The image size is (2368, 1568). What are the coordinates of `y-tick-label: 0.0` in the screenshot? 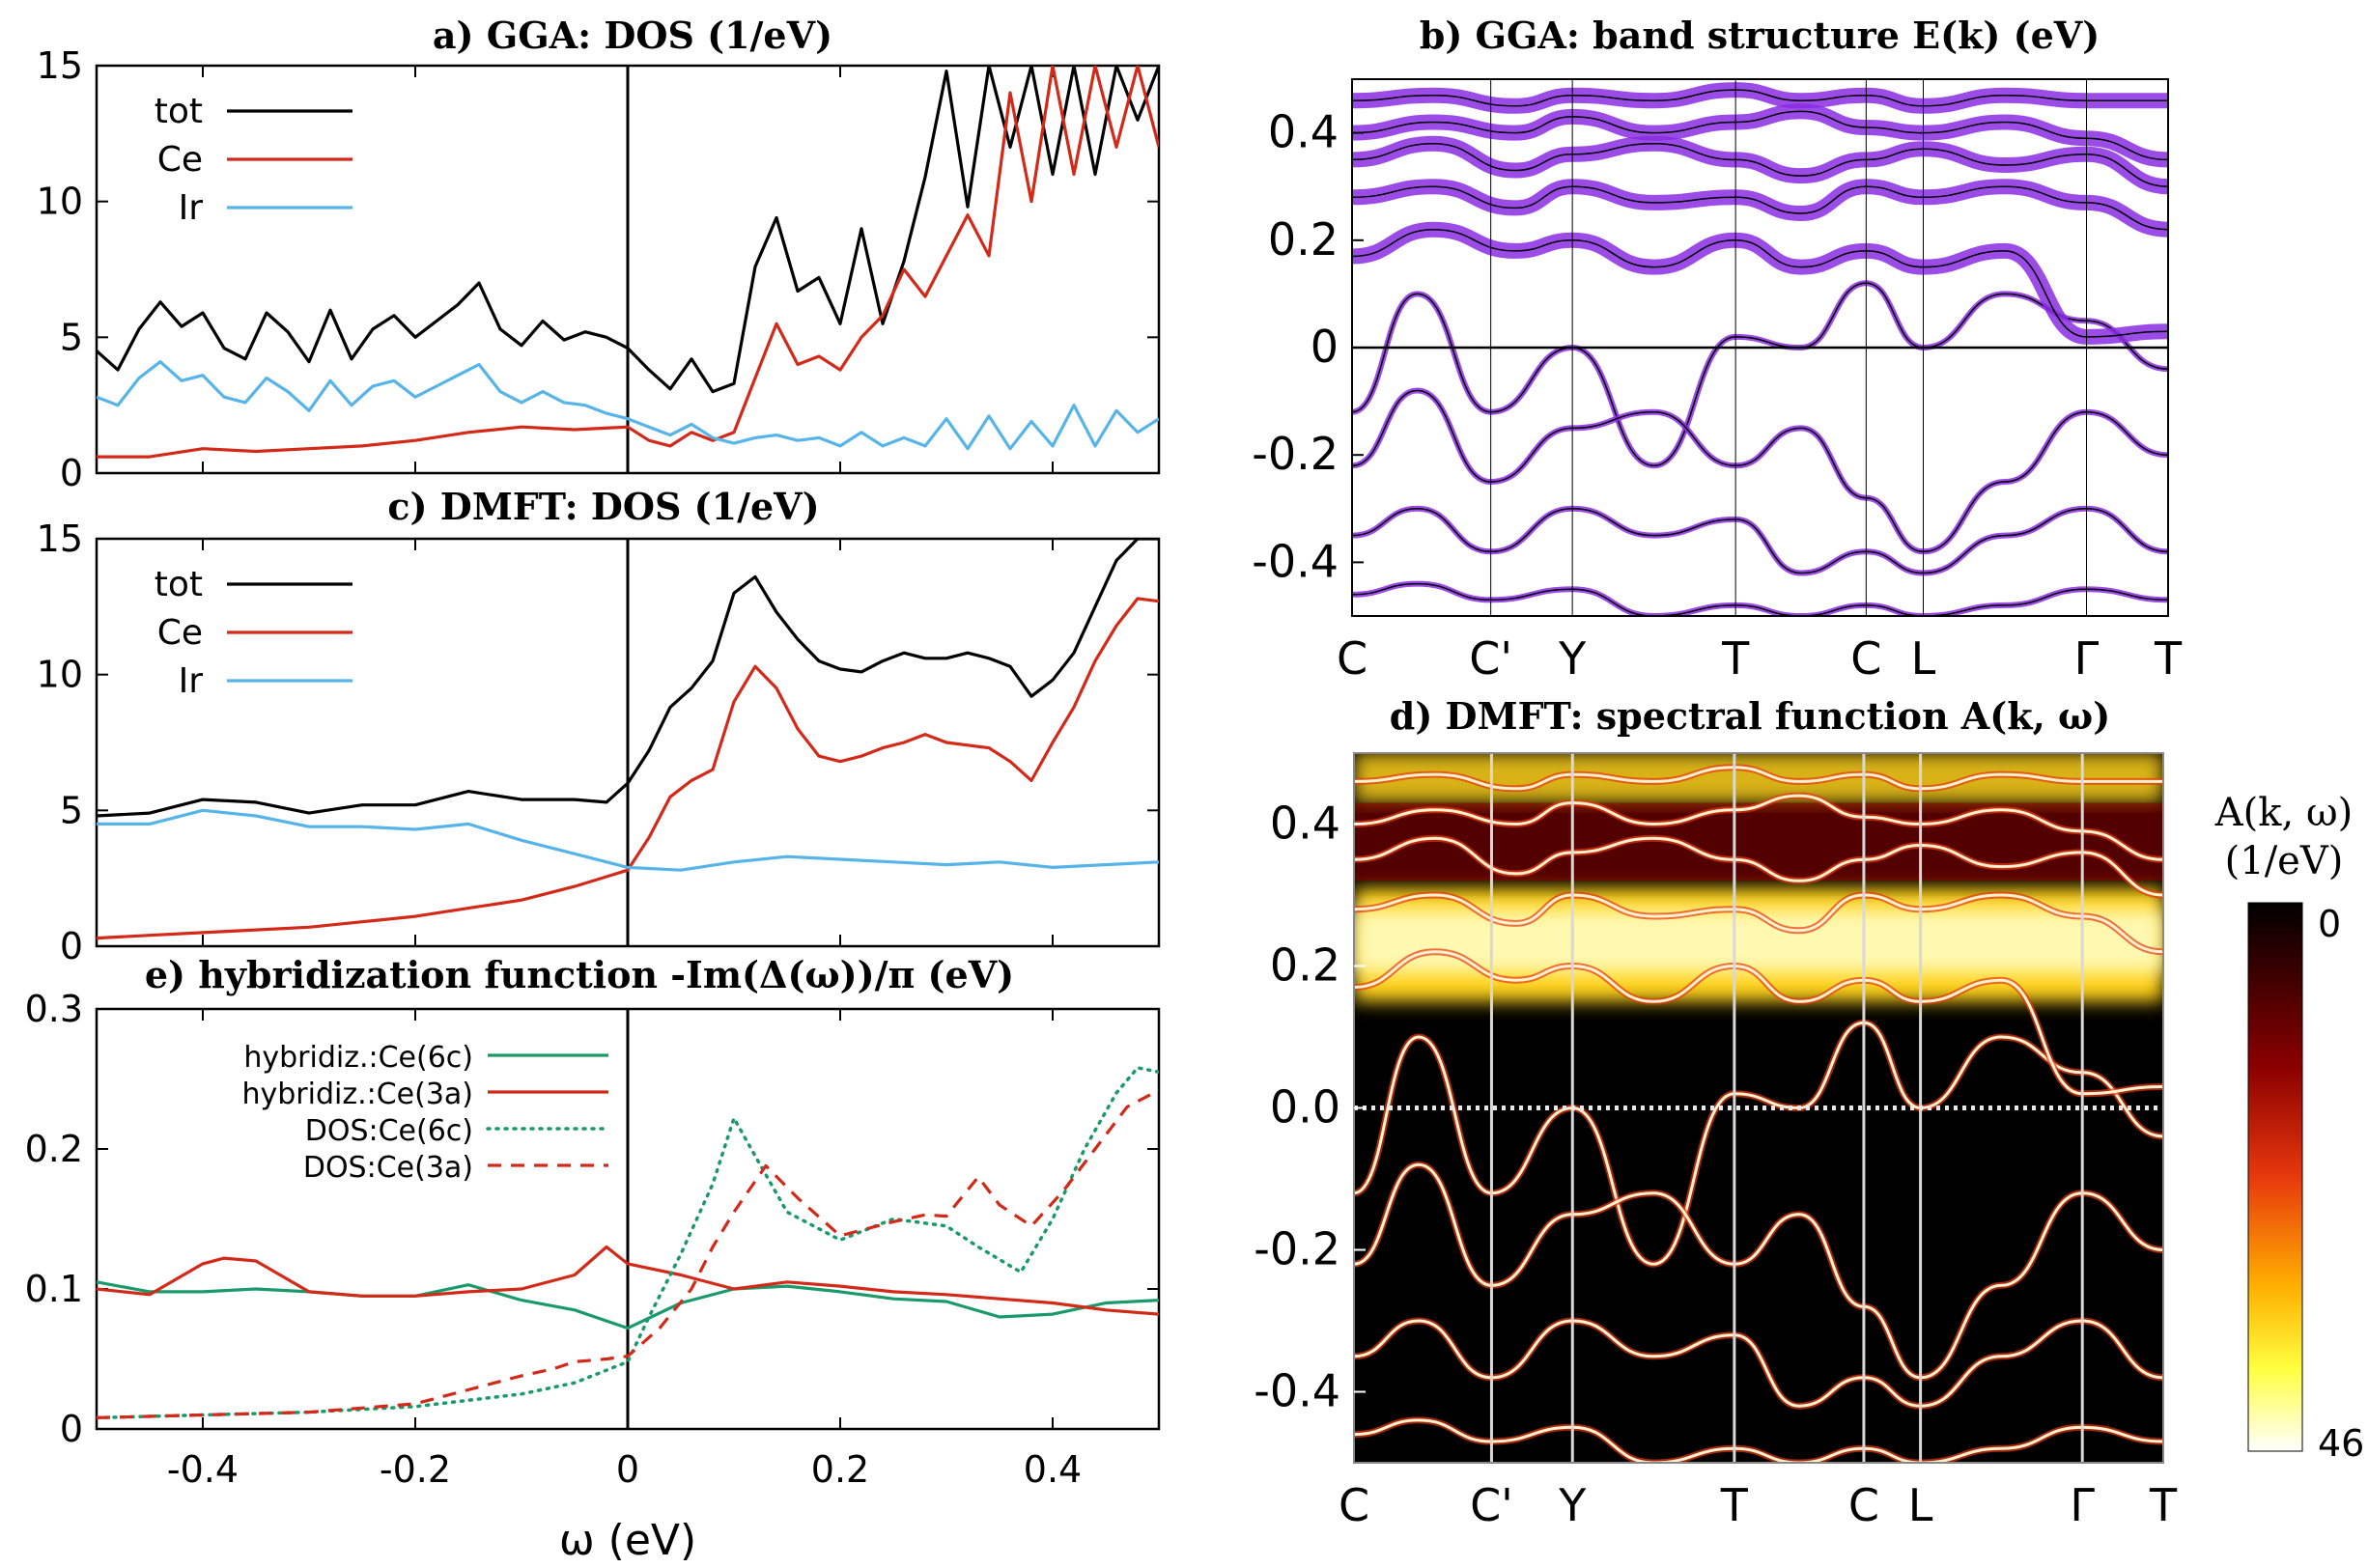 It's located at (1305, 1108).